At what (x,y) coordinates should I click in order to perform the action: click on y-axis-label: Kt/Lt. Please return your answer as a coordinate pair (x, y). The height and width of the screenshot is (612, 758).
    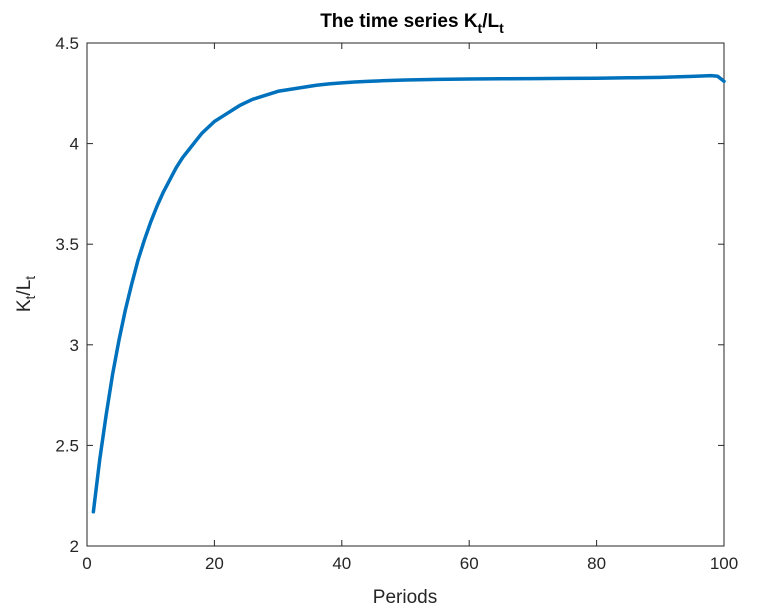
    Looking at the image, I should click on (26, 294).